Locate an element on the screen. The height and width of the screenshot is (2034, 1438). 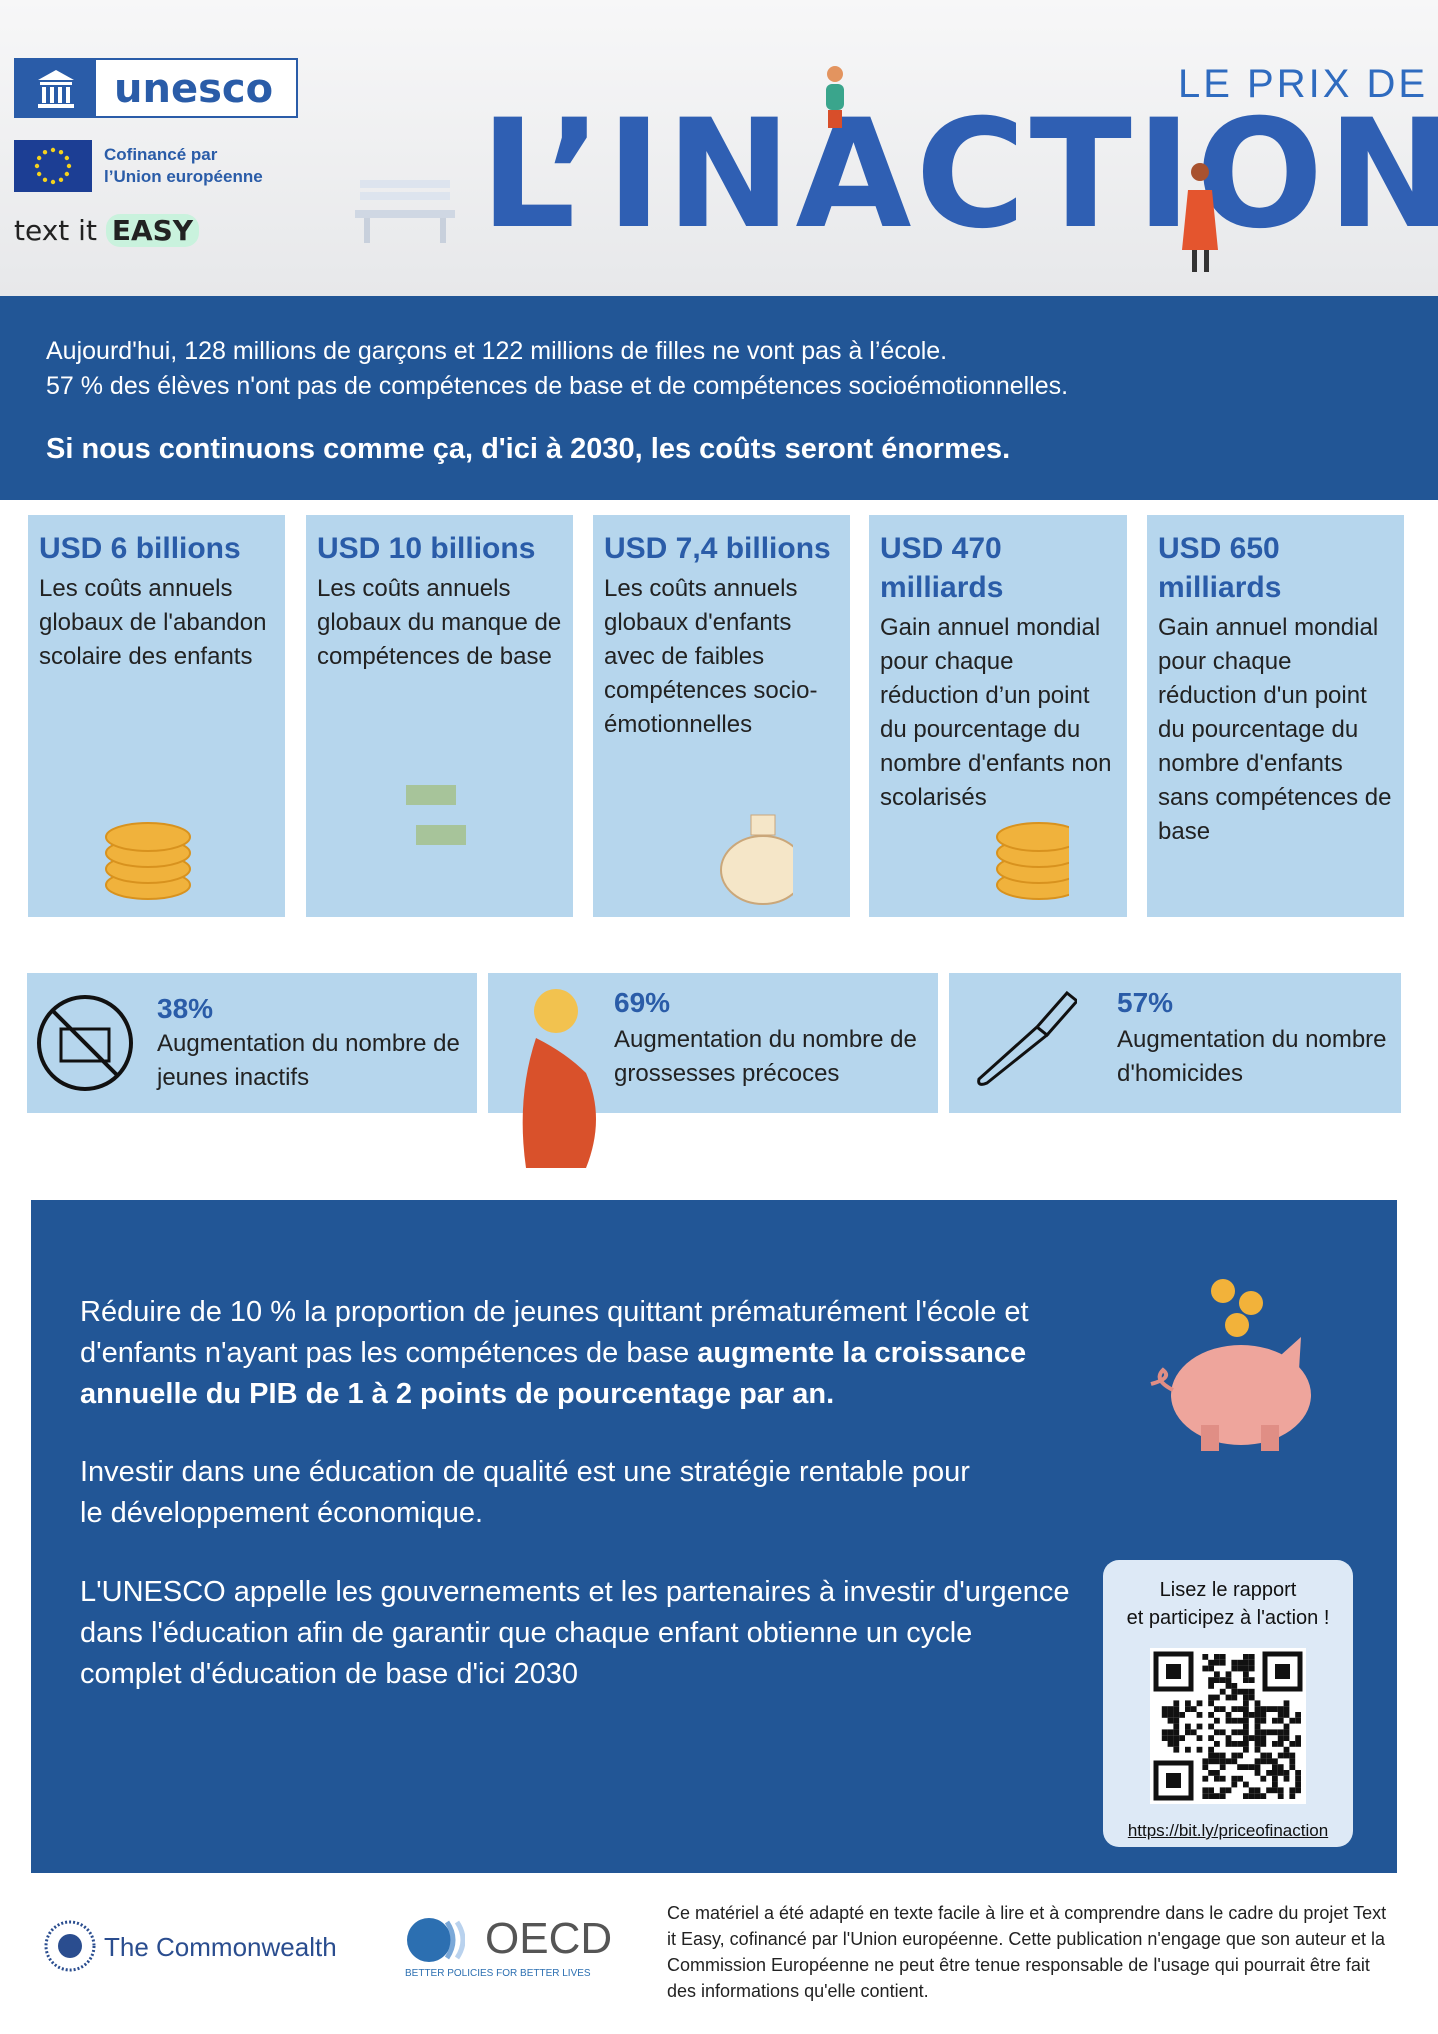
person-illustration is located at coordinates (835, 97).